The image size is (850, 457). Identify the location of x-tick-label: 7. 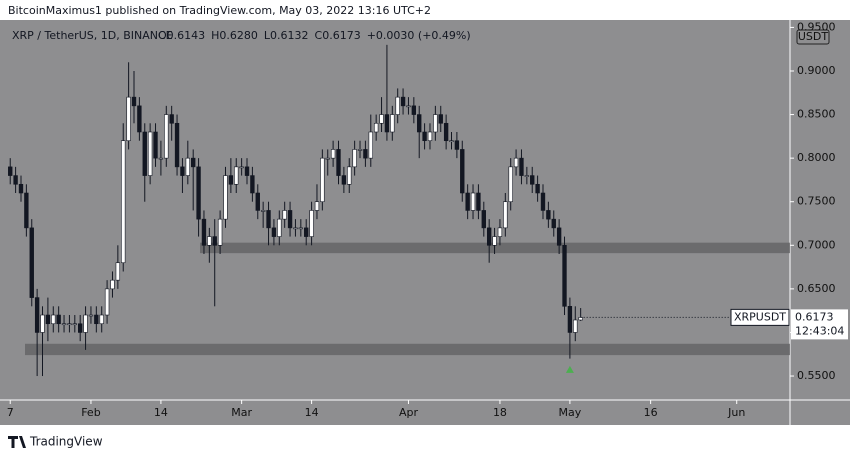
(10, 412).